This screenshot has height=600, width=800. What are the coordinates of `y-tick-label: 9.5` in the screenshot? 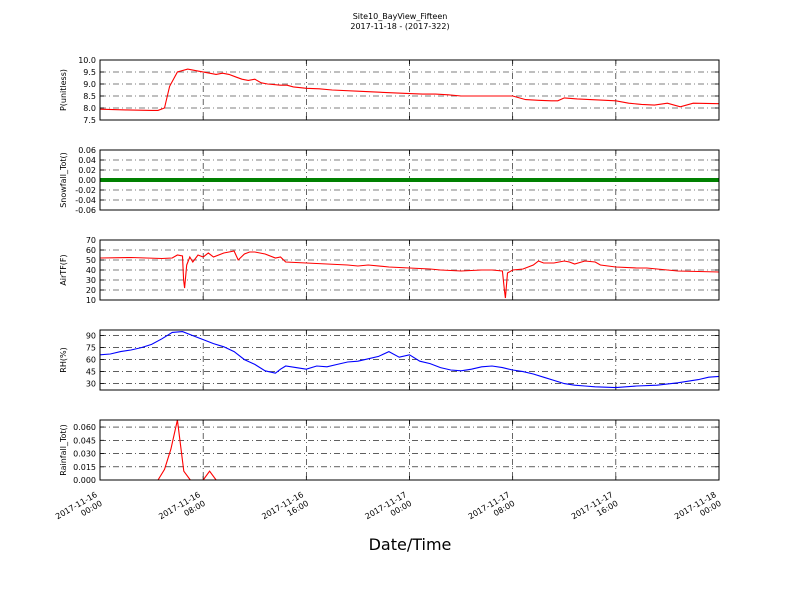 It's located at (89, 72).